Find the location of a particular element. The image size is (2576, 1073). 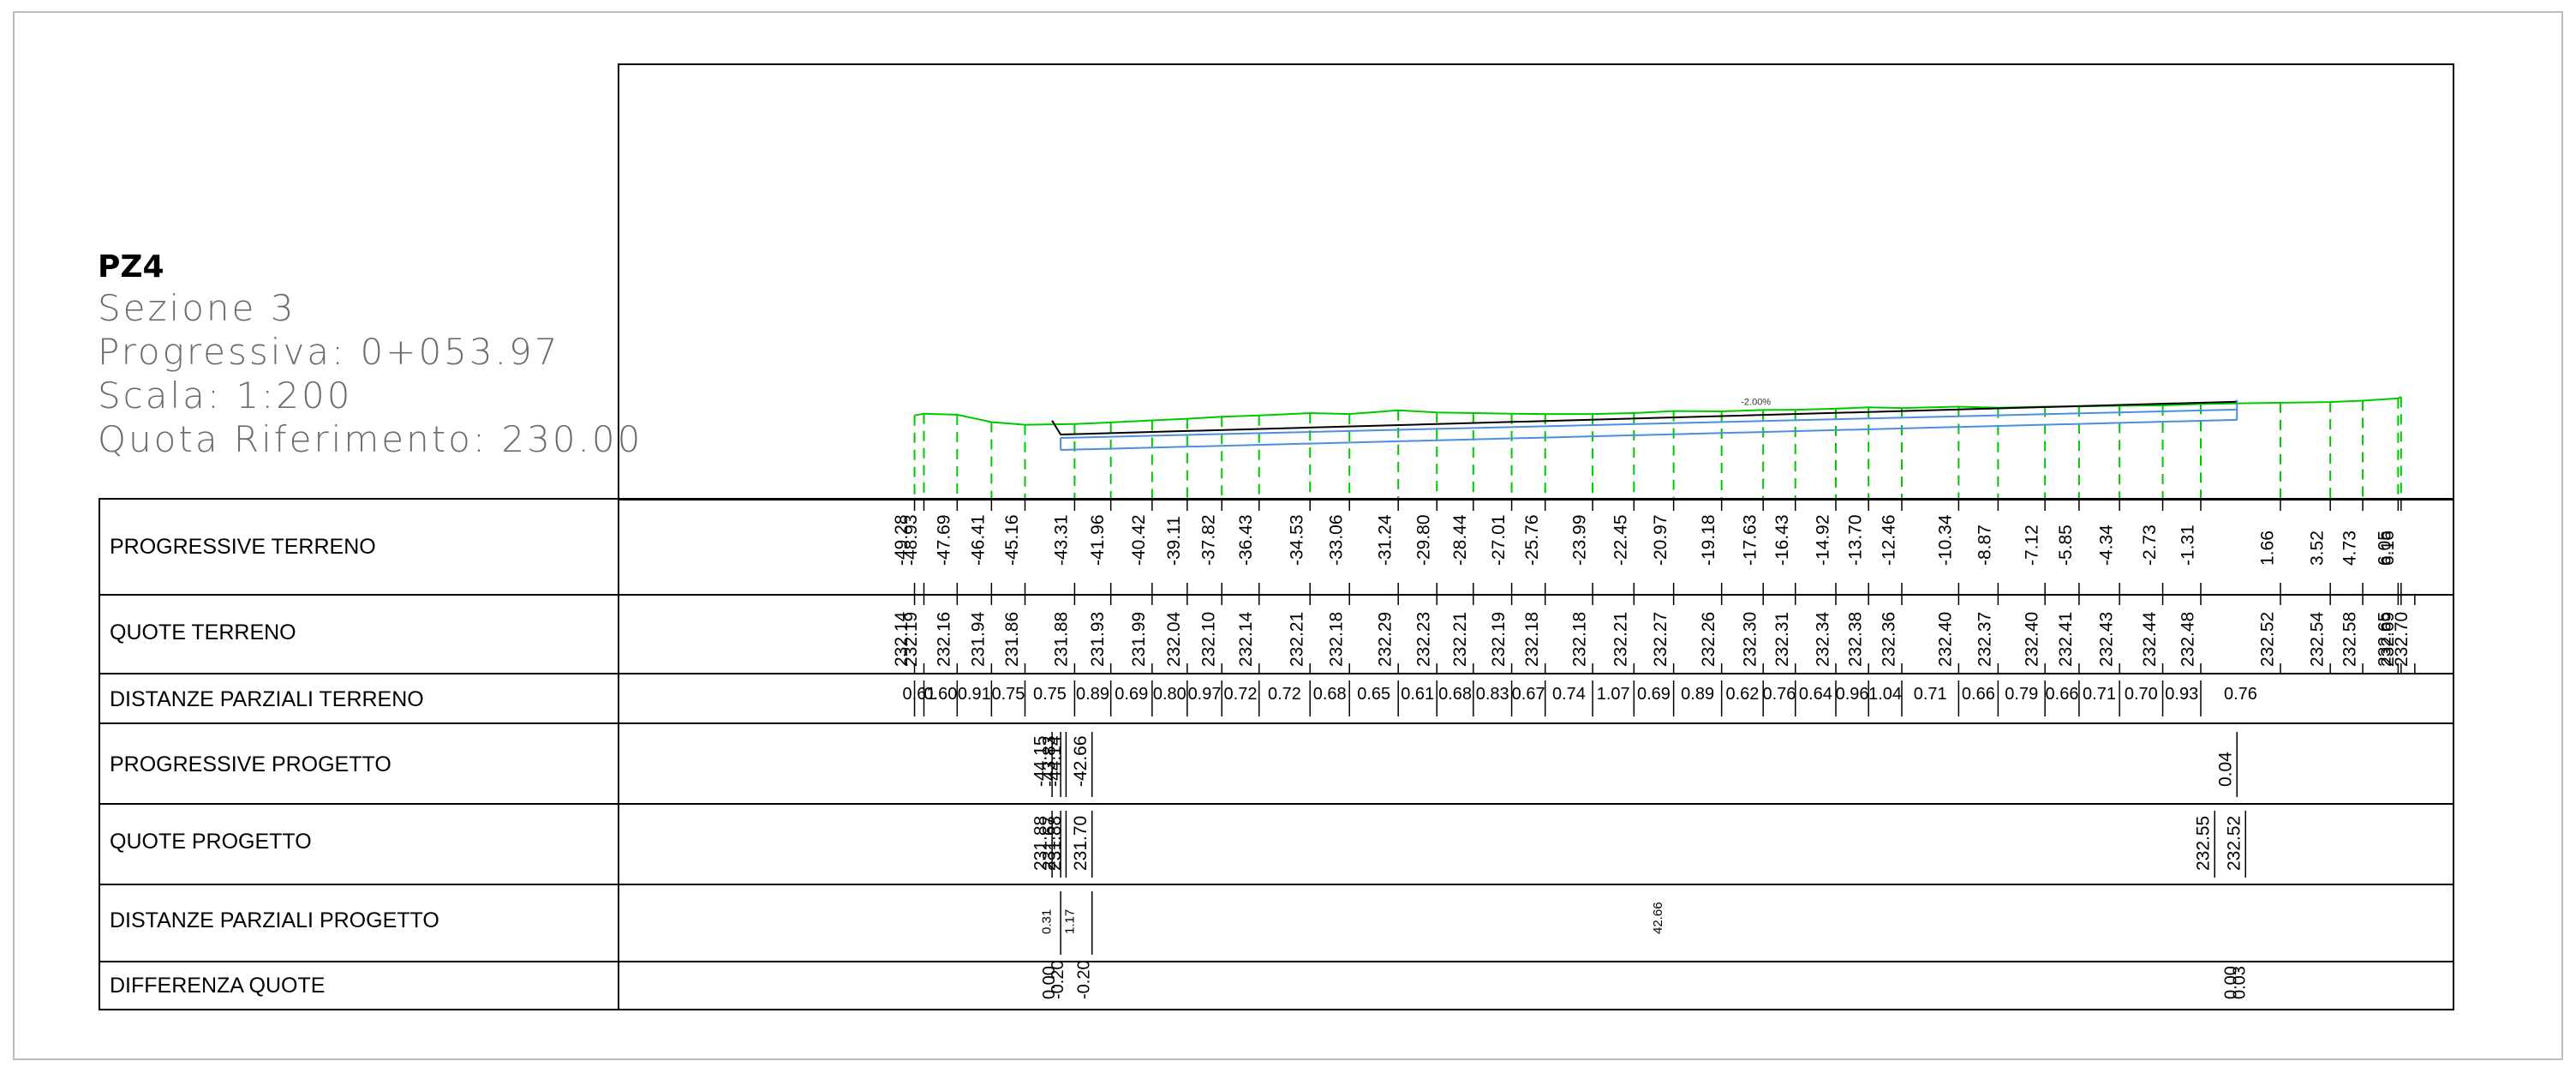

terrain-distance-value: 0.89 is located at coordinates (1697, 694).